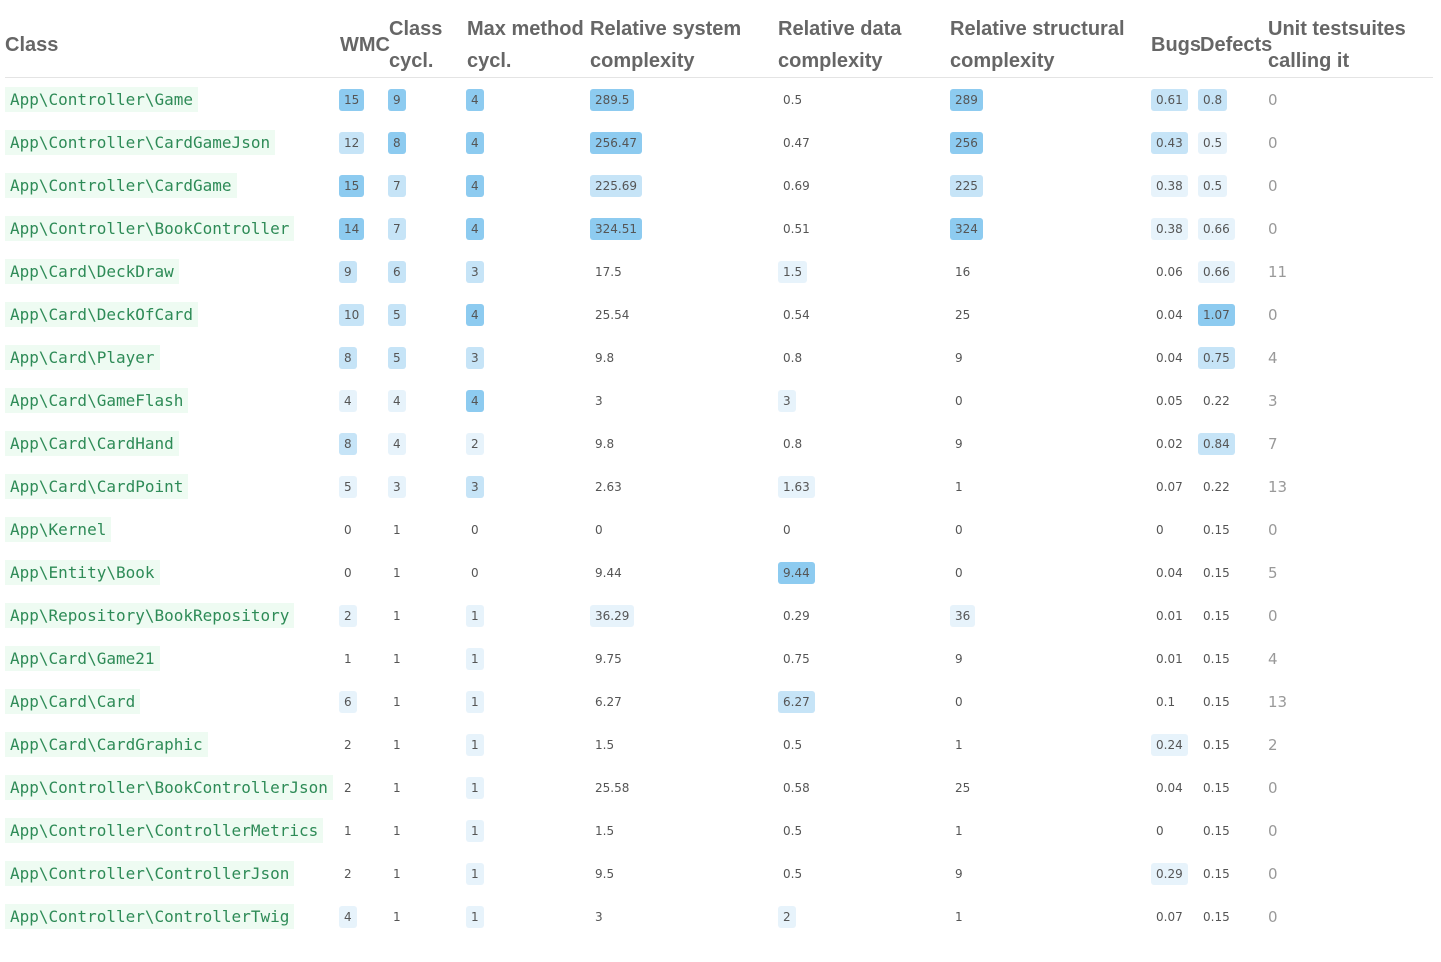  I want to click on bugs-value: 0.05, so click(1169, 400).